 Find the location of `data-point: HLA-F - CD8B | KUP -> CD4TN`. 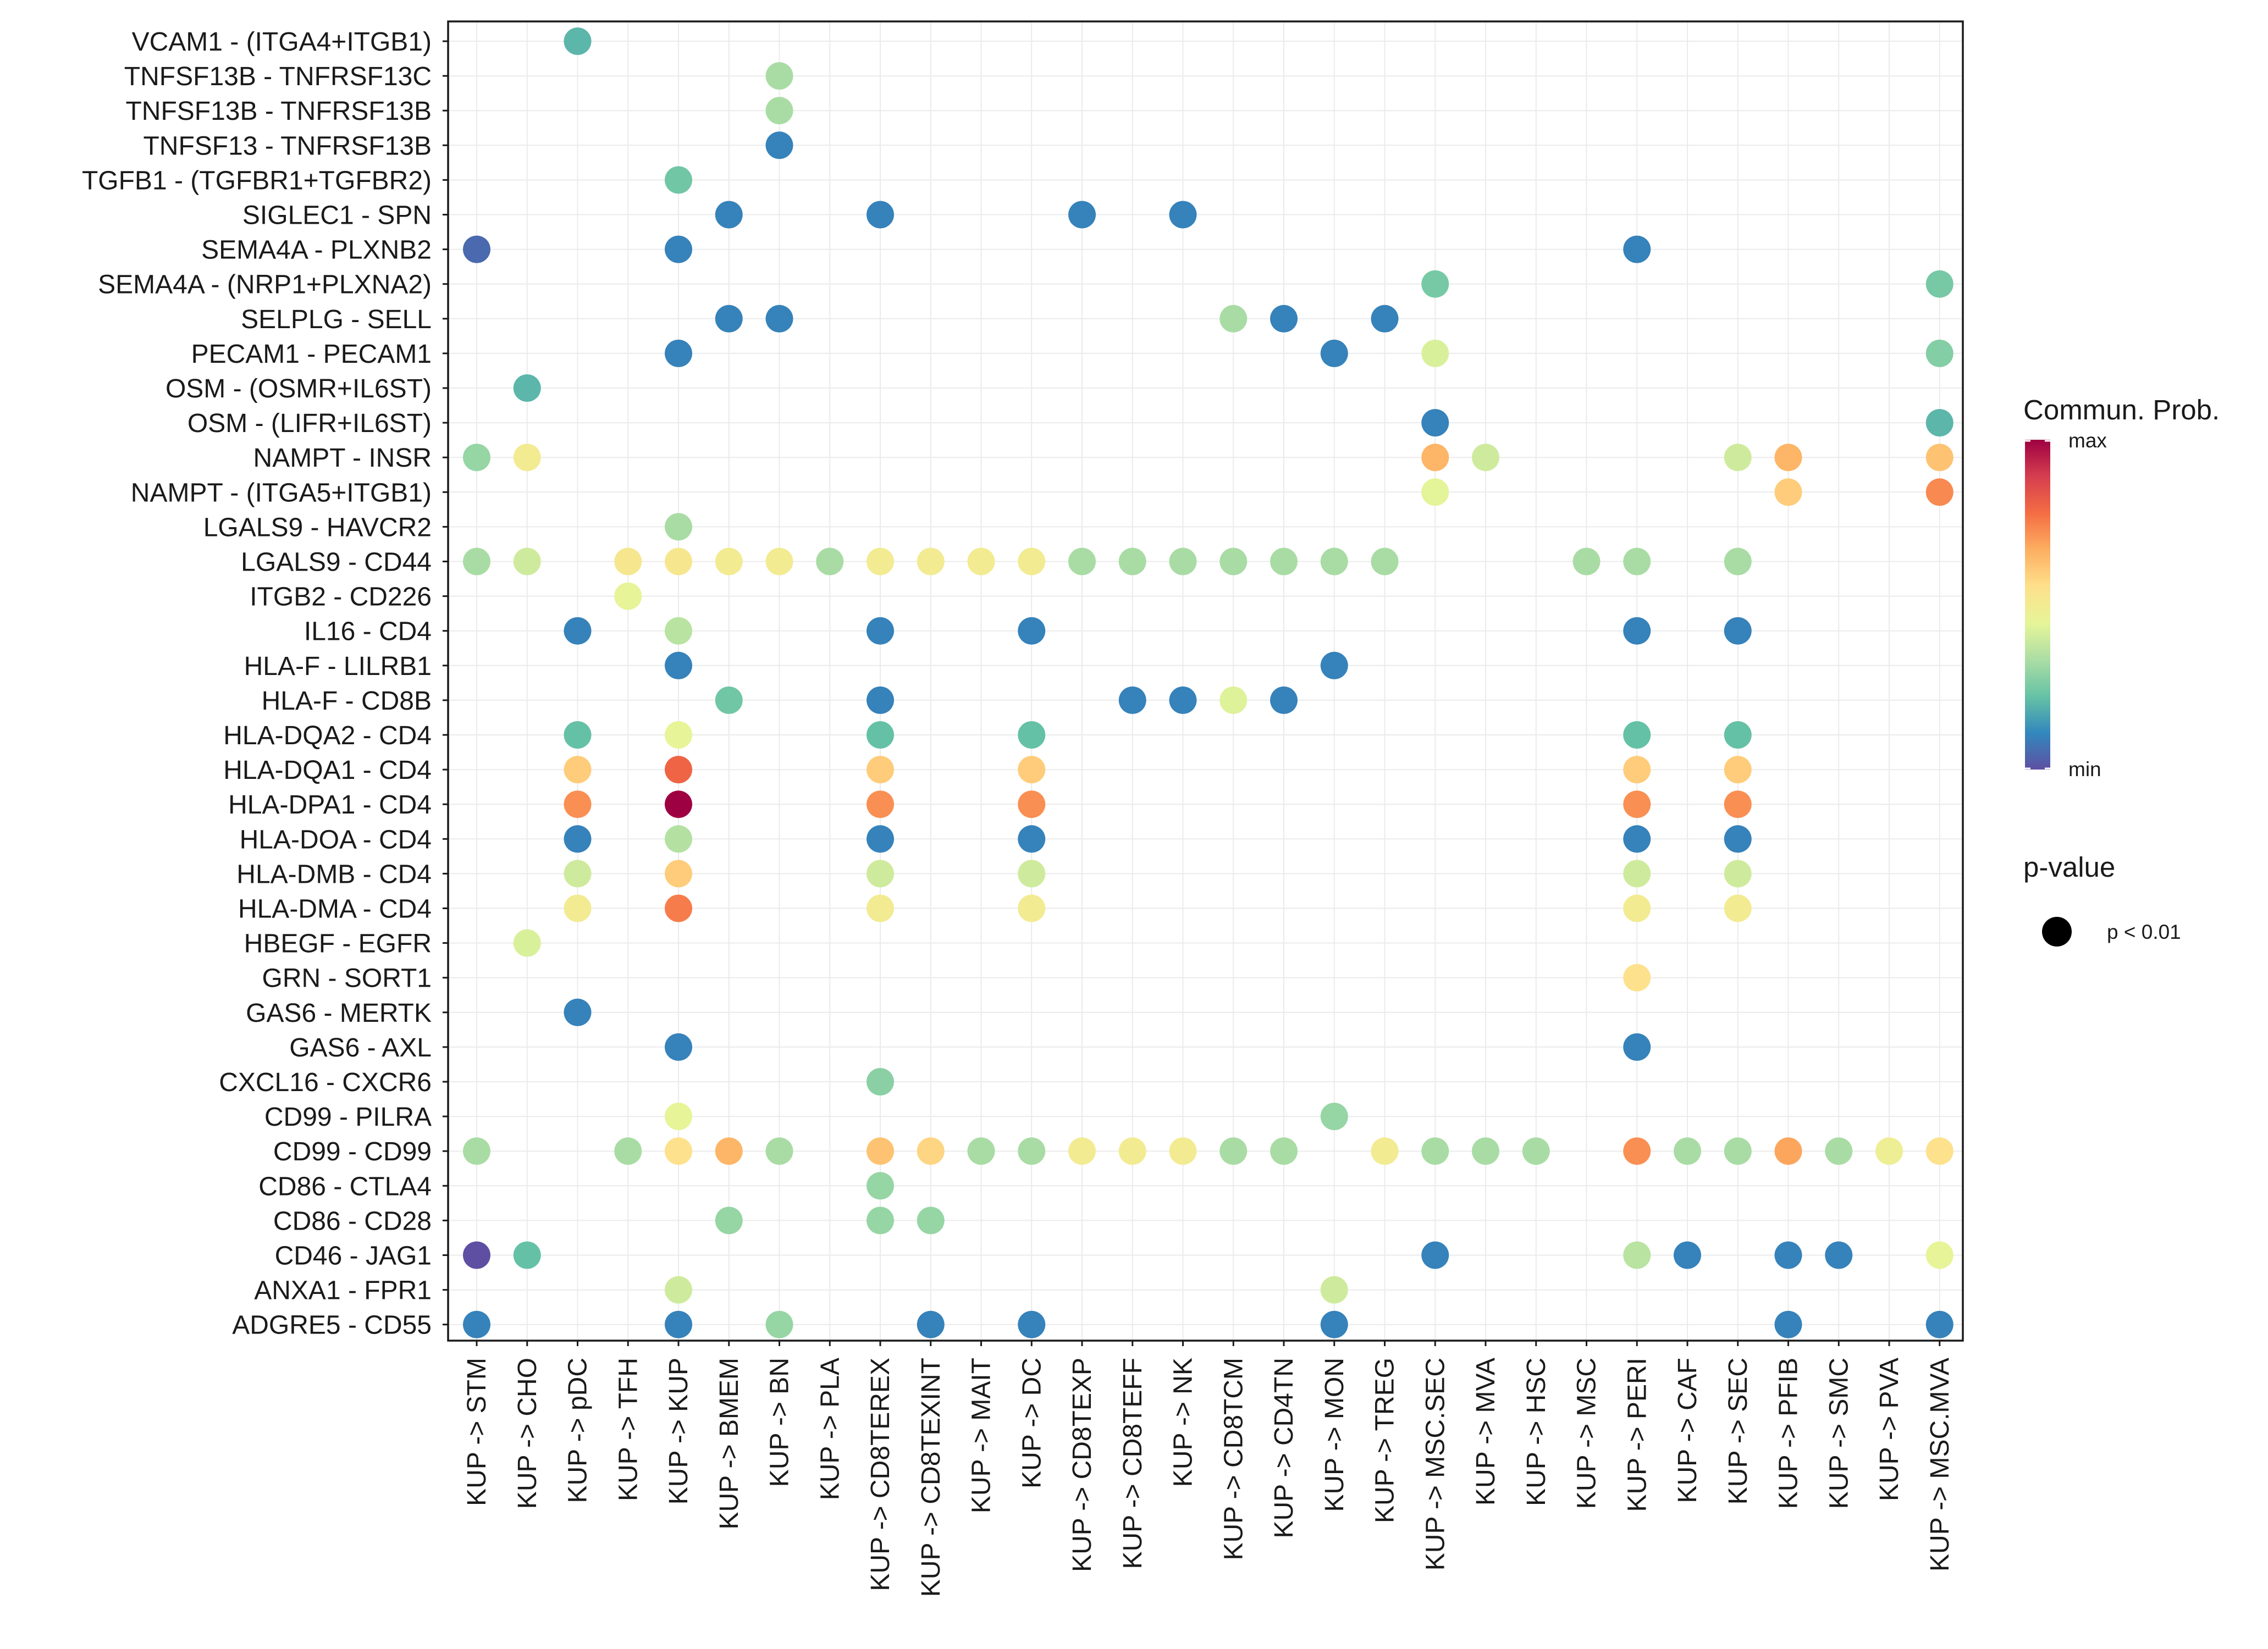

data-point: HLA-F - CD8B | KUP -> CD4TN is located at coordinates (1284, 700).